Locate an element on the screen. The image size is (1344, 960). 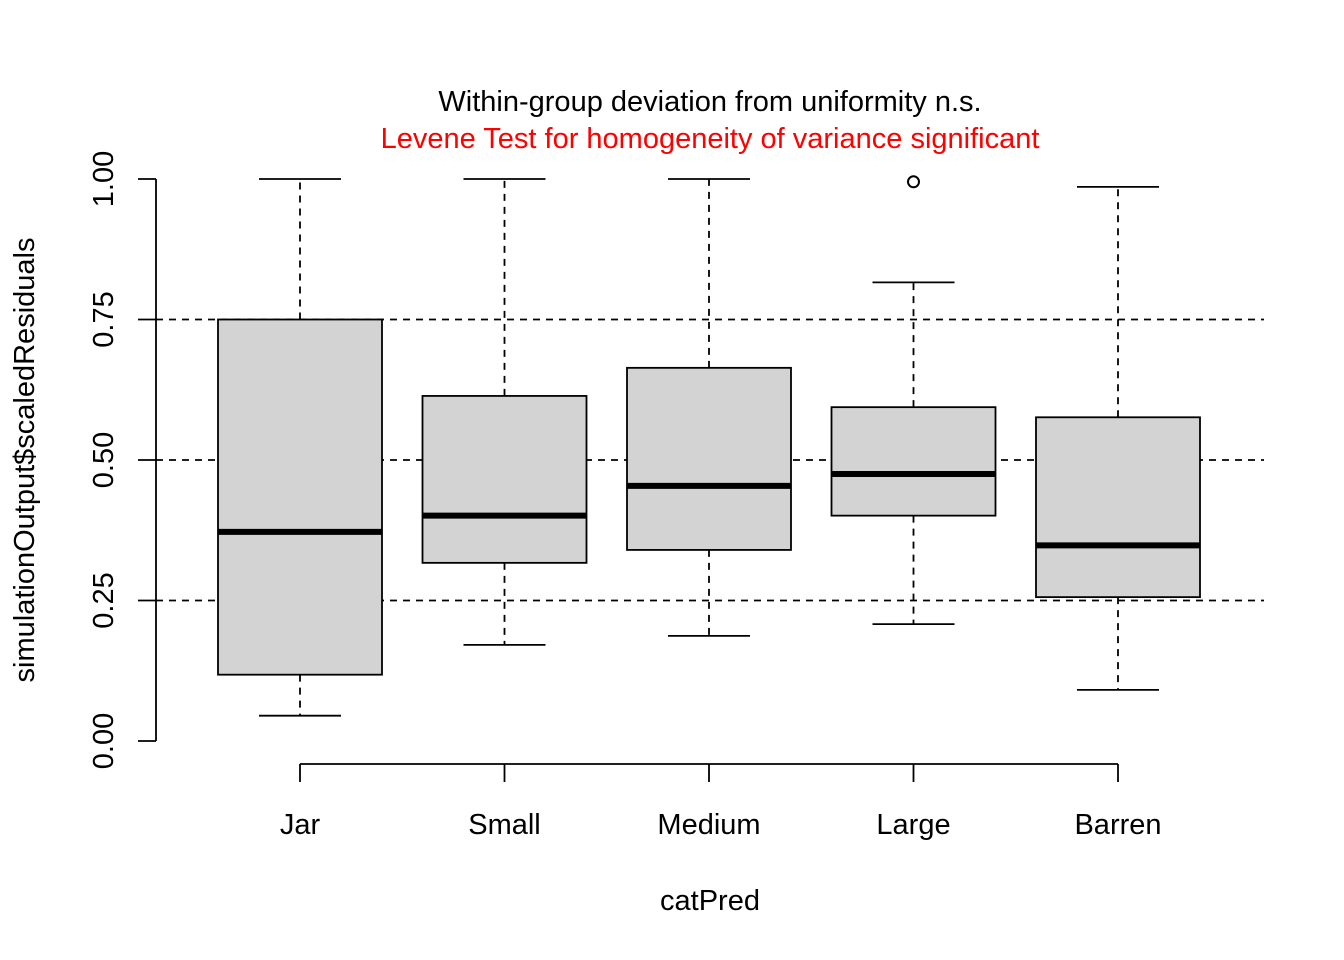
y-tick-label: 1.00 is located at coordinates (104, 179).